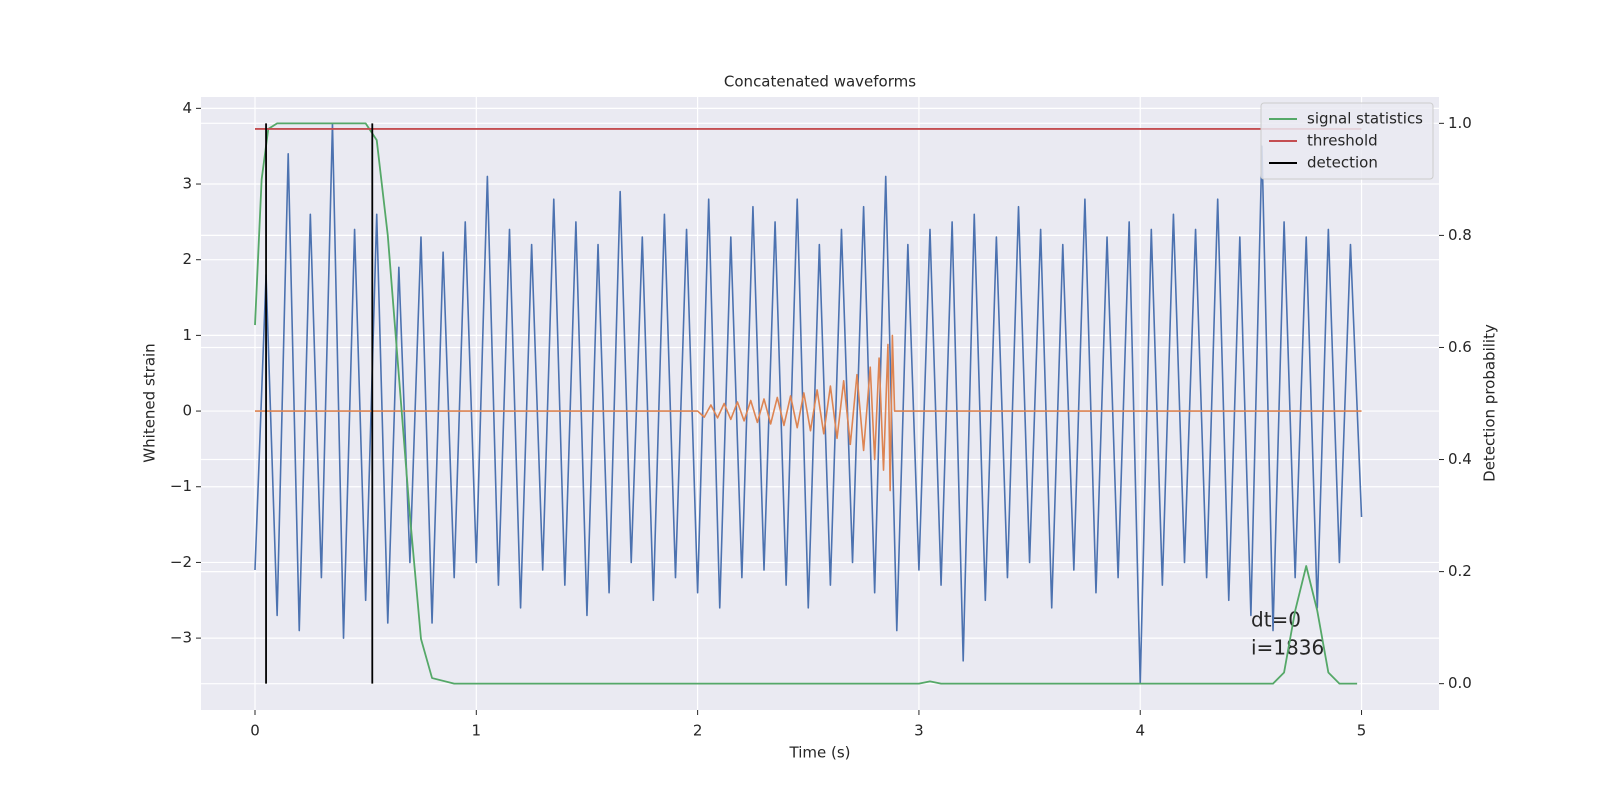 The image size is (1600, 804). I want to click on y-tick-label: 0, so click(187, 411).